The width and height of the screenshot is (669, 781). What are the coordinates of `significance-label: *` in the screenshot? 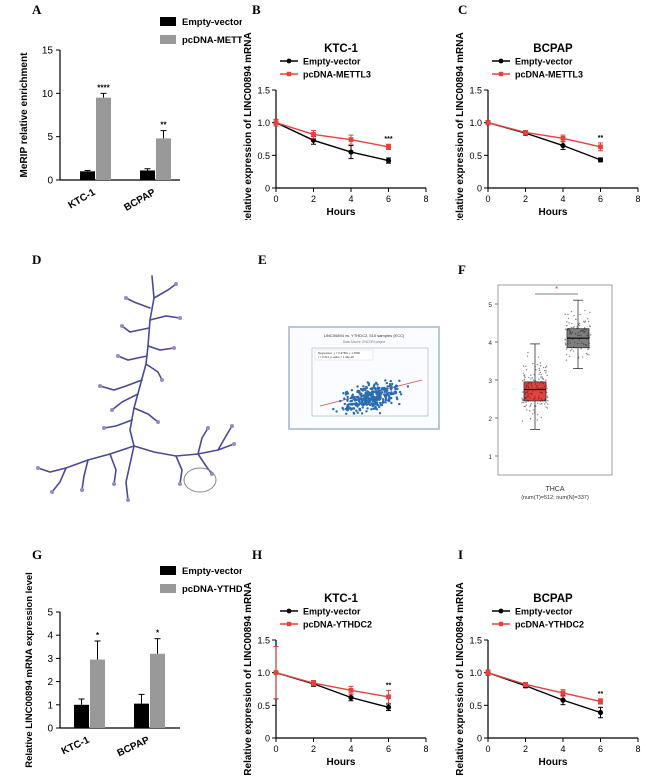 It's located at (98, 635).